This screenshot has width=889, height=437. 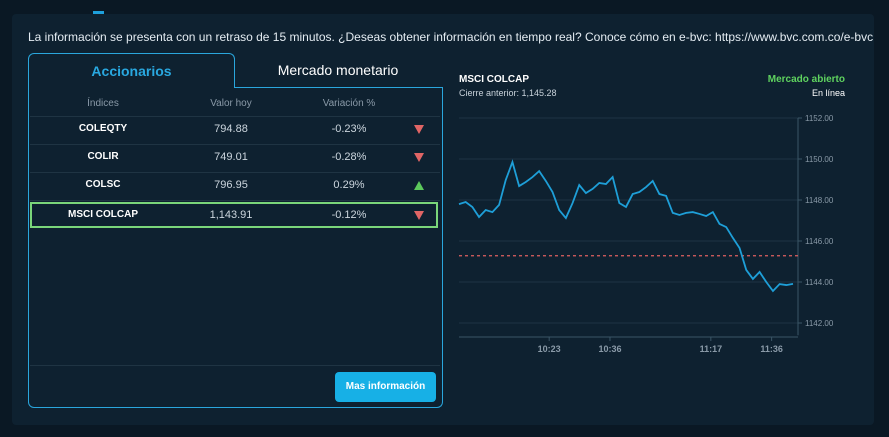 What do you see at coordinates (231, 185) in the screenshot?
I see `table-cell: 796.95` at bounding box center [231, 185].